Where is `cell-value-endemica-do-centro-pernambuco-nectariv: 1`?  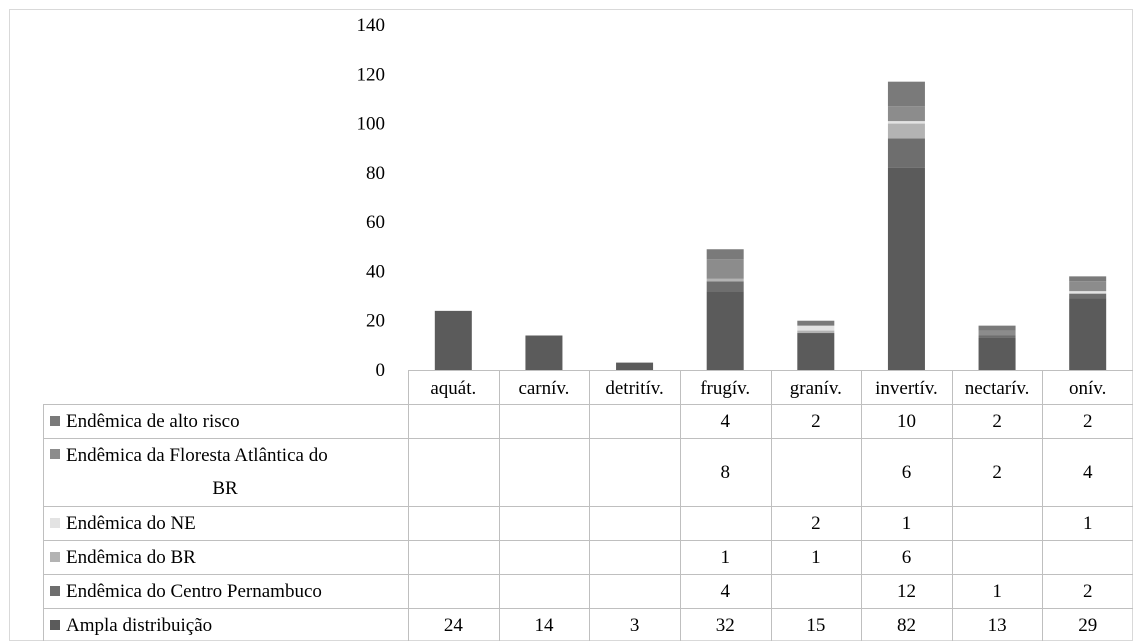
cell-value-endemica-do-centro-pernambuco-nectariv: 1 is located at coordinates (997, 591).